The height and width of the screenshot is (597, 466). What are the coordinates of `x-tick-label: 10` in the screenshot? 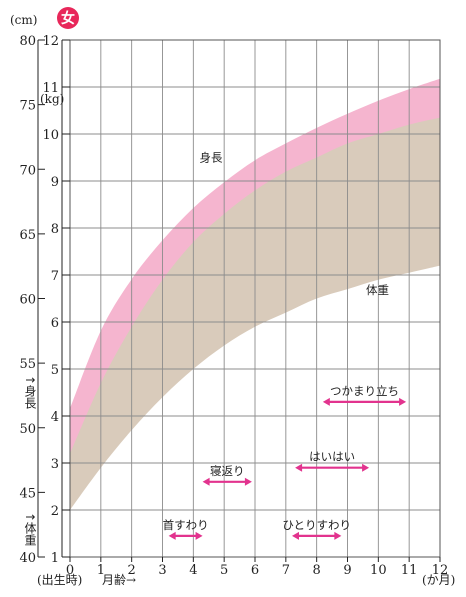 It's located at (378, 570).